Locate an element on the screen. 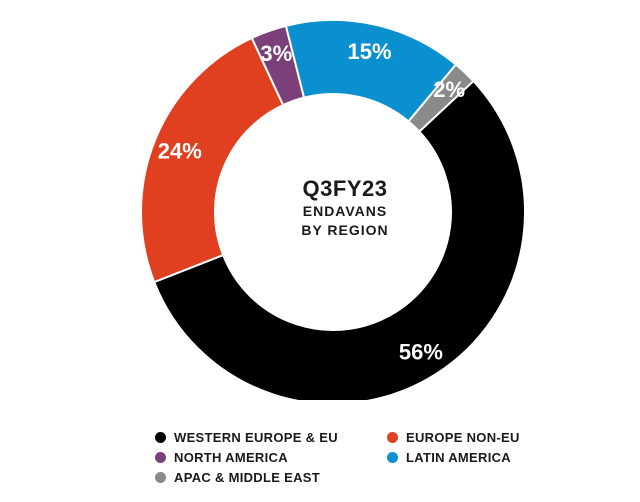 This screenshot has height=502, width=640. legend-item-latin-america: LATIN AMERICA is located at coordinates (481, 457).